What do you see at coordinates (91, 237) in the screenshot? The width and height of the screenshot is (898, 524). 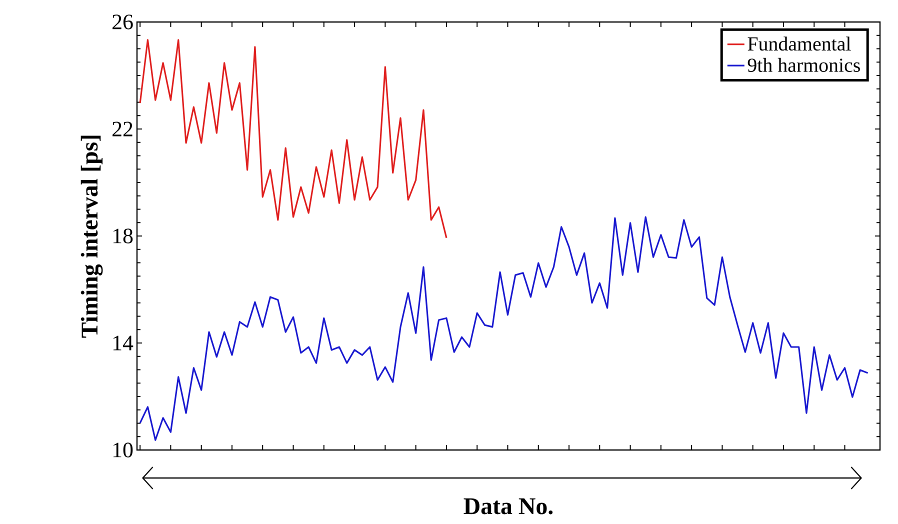 I see `y-axis-title: Timing interval [ps]` at bounding box center [91, 237].